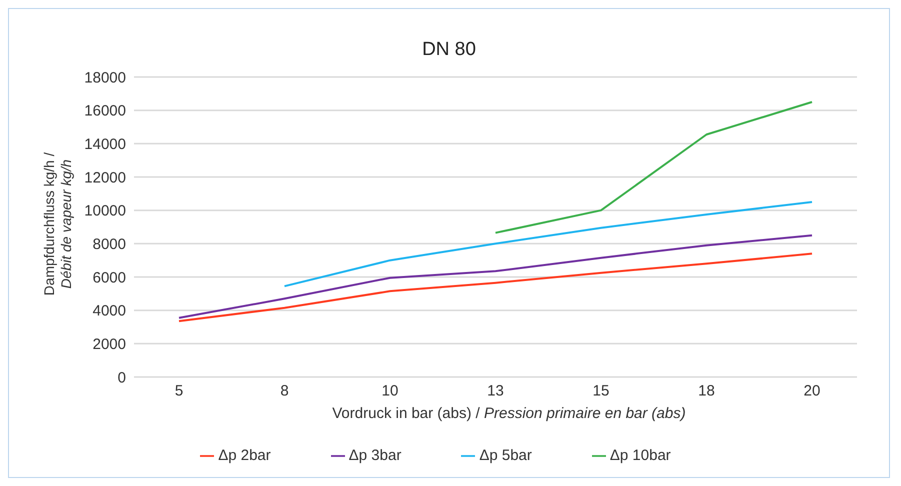 This screenshot has width=901, height=486. What do you see at coordinates (244, 455) in the screenshot?
I see `legend-label: Δp 2bar` at bounding box center [244, 455].